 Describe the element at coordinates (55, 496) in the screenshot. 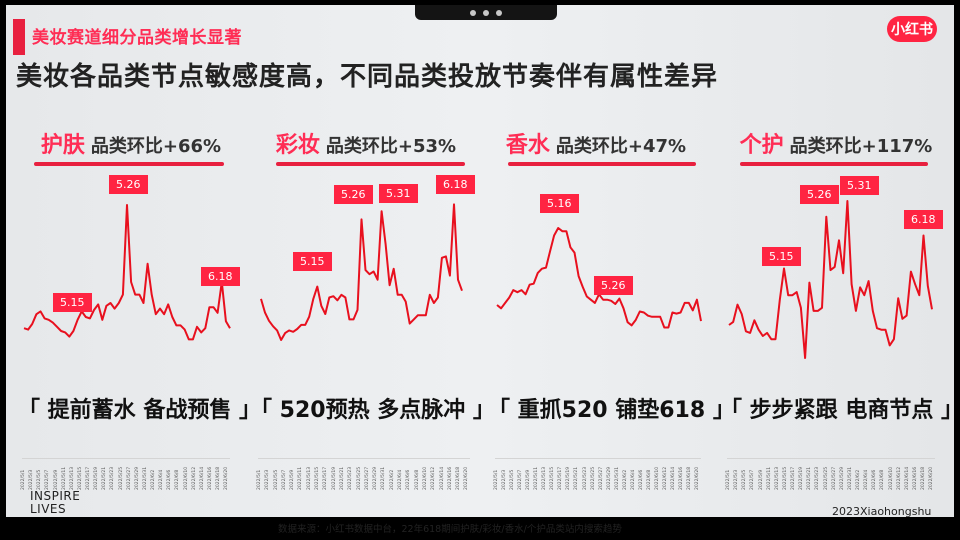

I see `inspire-line: INSPIRE` at that location.